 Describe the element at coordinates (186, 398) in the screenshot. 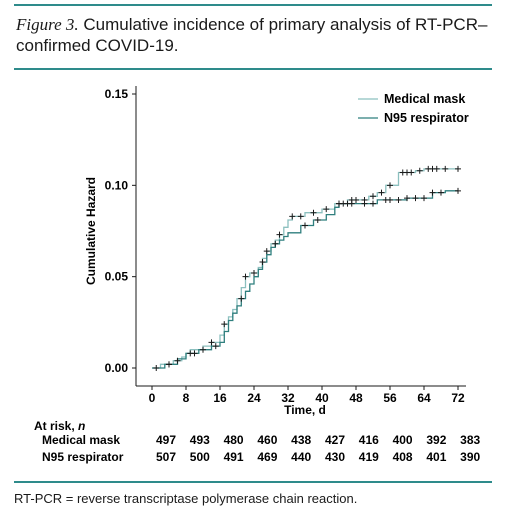

I see `x-tick-label: 8` at that location.